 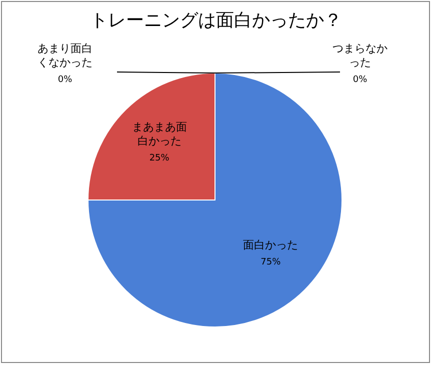 I want to click on data-label: 25%, so click(x=159, y=158).